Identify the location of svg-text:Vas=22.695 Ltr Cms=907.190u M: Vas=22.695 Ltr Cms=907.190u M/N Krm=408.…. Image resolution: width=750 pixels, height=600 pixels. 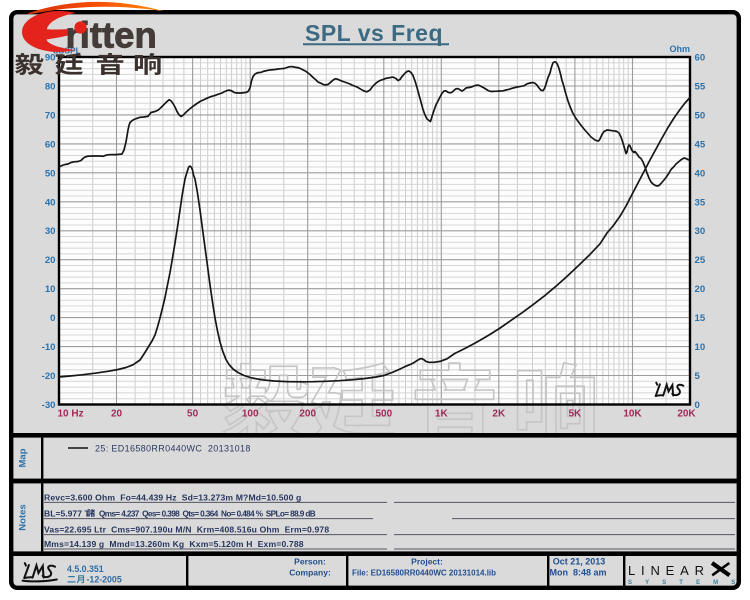
(186, 530).